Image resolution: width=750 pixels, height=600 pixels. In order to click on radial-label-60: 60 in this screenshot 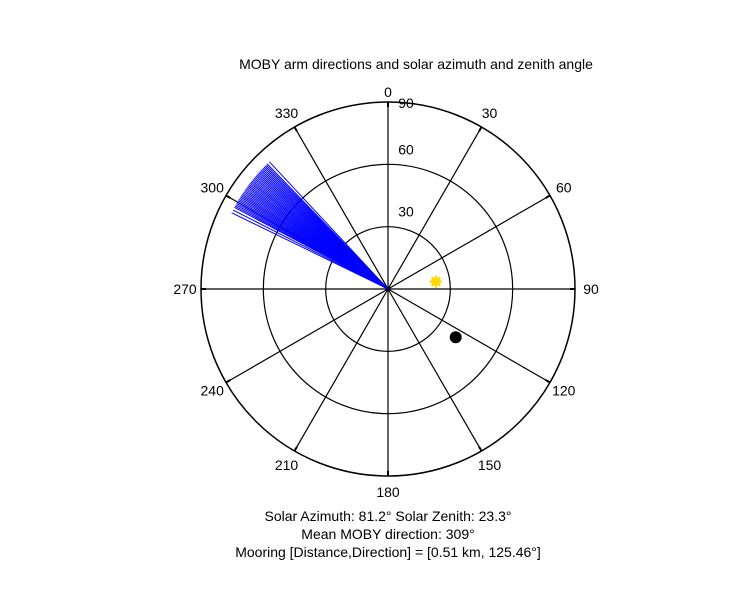, I will do `click(406, 149)`.